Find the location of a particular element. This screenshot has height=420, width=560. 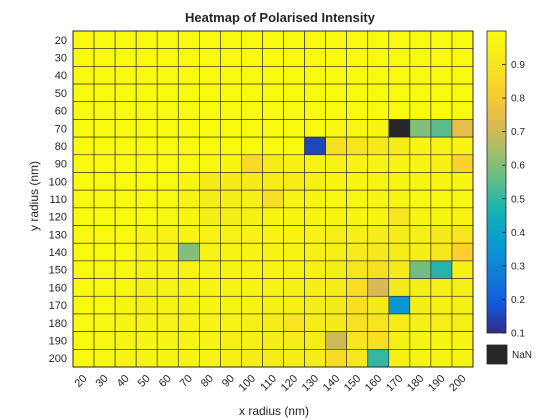

y-tick-label: 160 is located at coordinates (58, 288).